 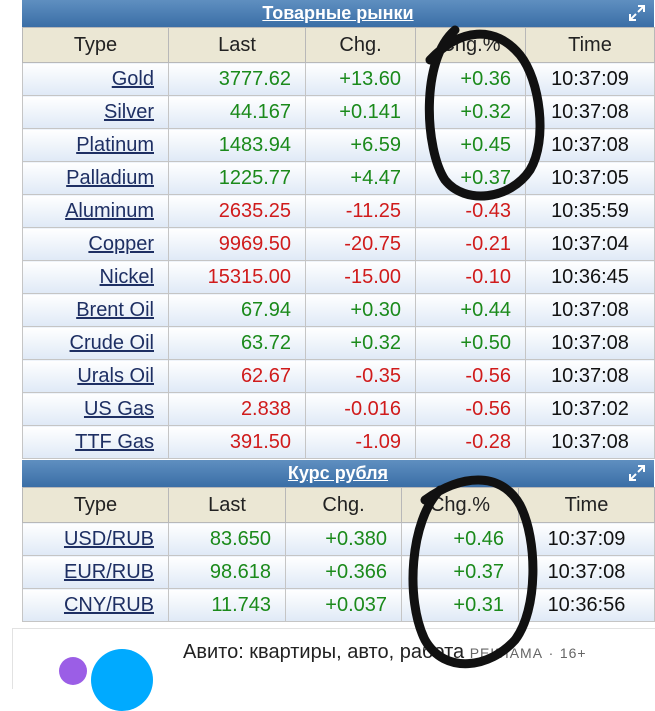 I want to click on chg-cell: -0.016, so click(x=360, y=409).